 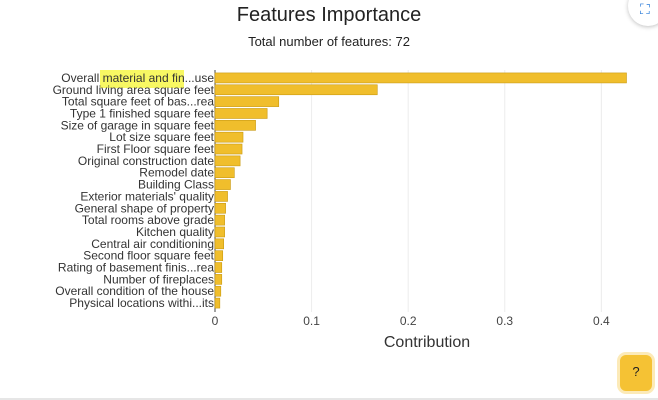 I want to click on chart-subtitle: Total number of features: 72, so click(x=329, y=41).